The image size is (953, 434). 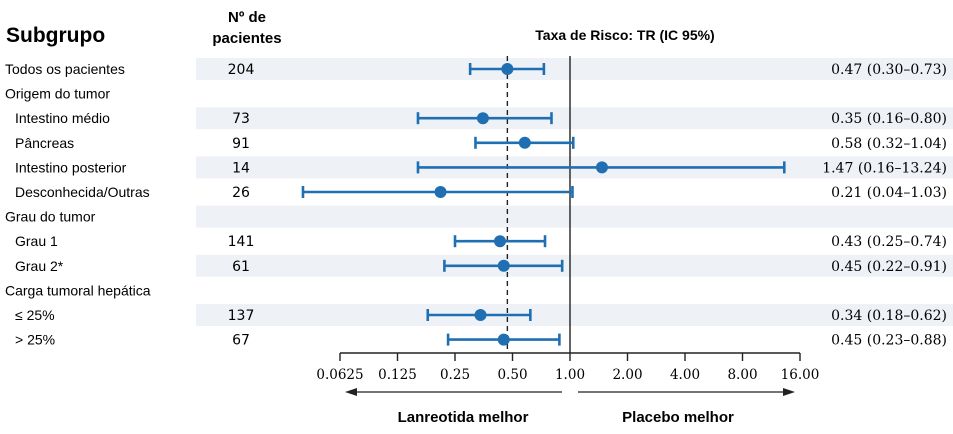 What do you see at coordinates (241, 144) in the screenshot?
I see `patient-count: 91` at bounding box center [241, 144].